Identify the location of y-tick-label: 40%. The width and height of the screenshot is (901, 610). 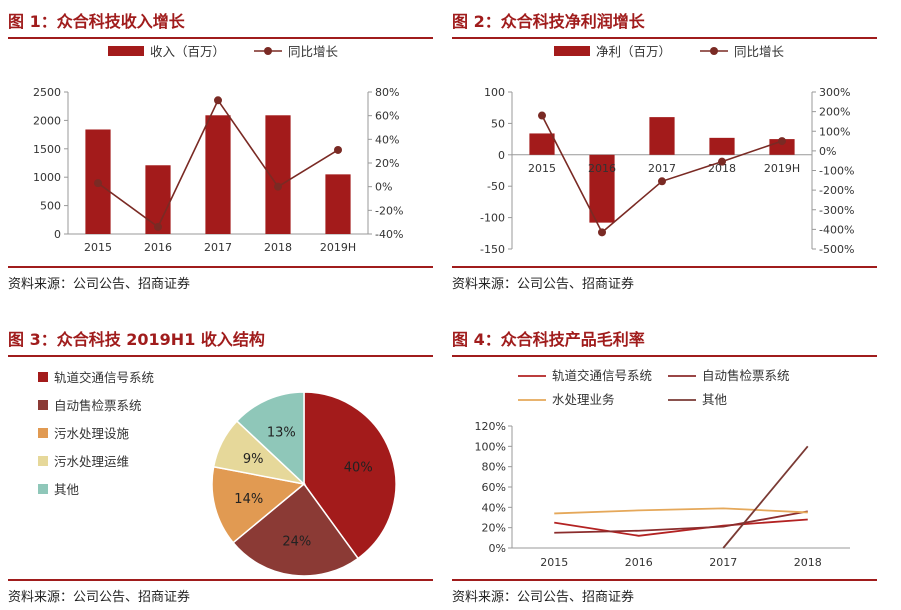
(494, 507).